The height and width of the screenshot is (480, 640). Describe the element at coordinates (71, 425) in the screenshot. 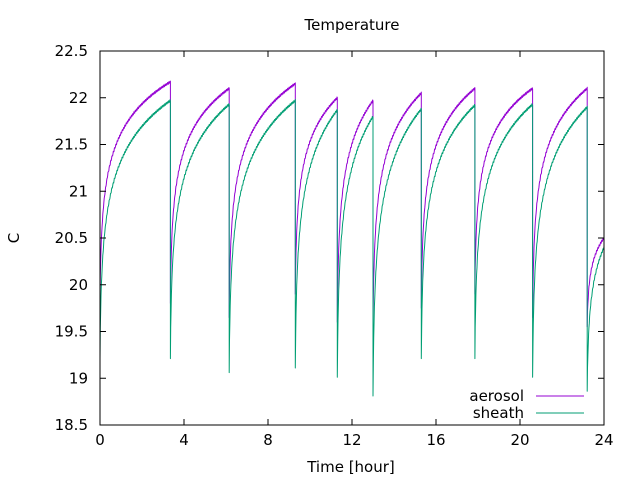

I see `y-tick-label: 18.5` at that location.